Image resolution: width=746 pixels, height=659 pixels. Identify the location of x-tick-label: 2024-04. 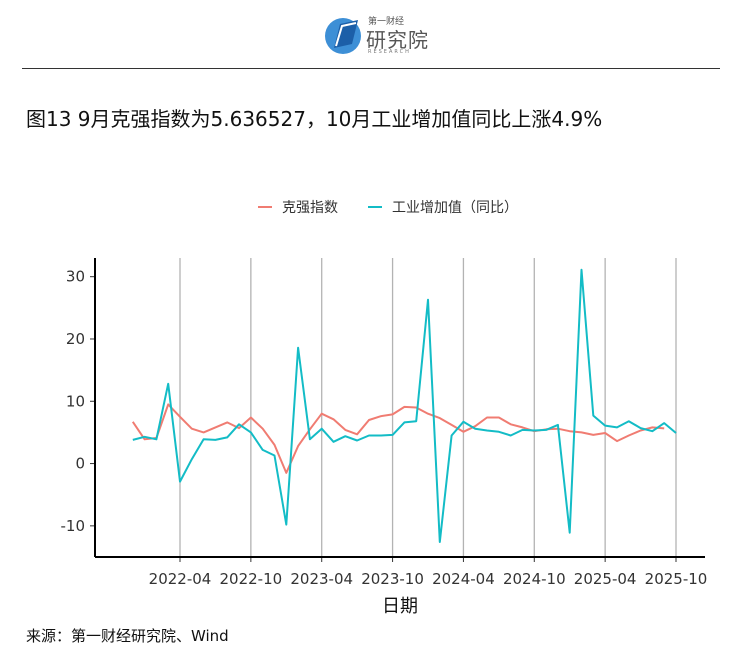
(463, 579).